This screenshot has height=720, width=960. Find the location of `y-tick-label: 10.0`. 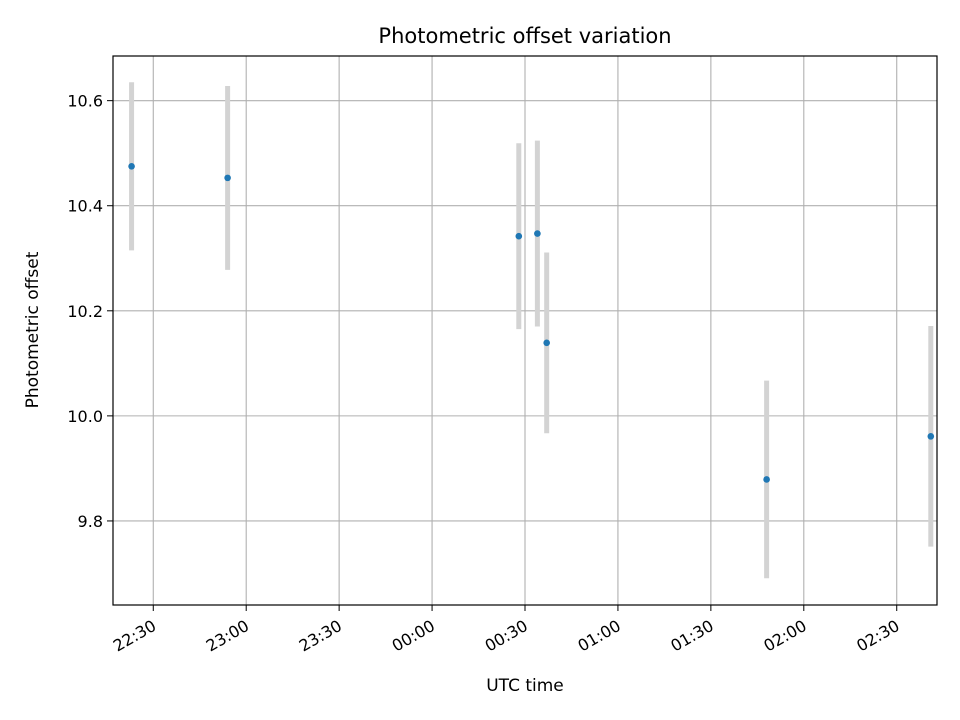

y-tick-label: 10.0 is located at coordinates (85, 416).